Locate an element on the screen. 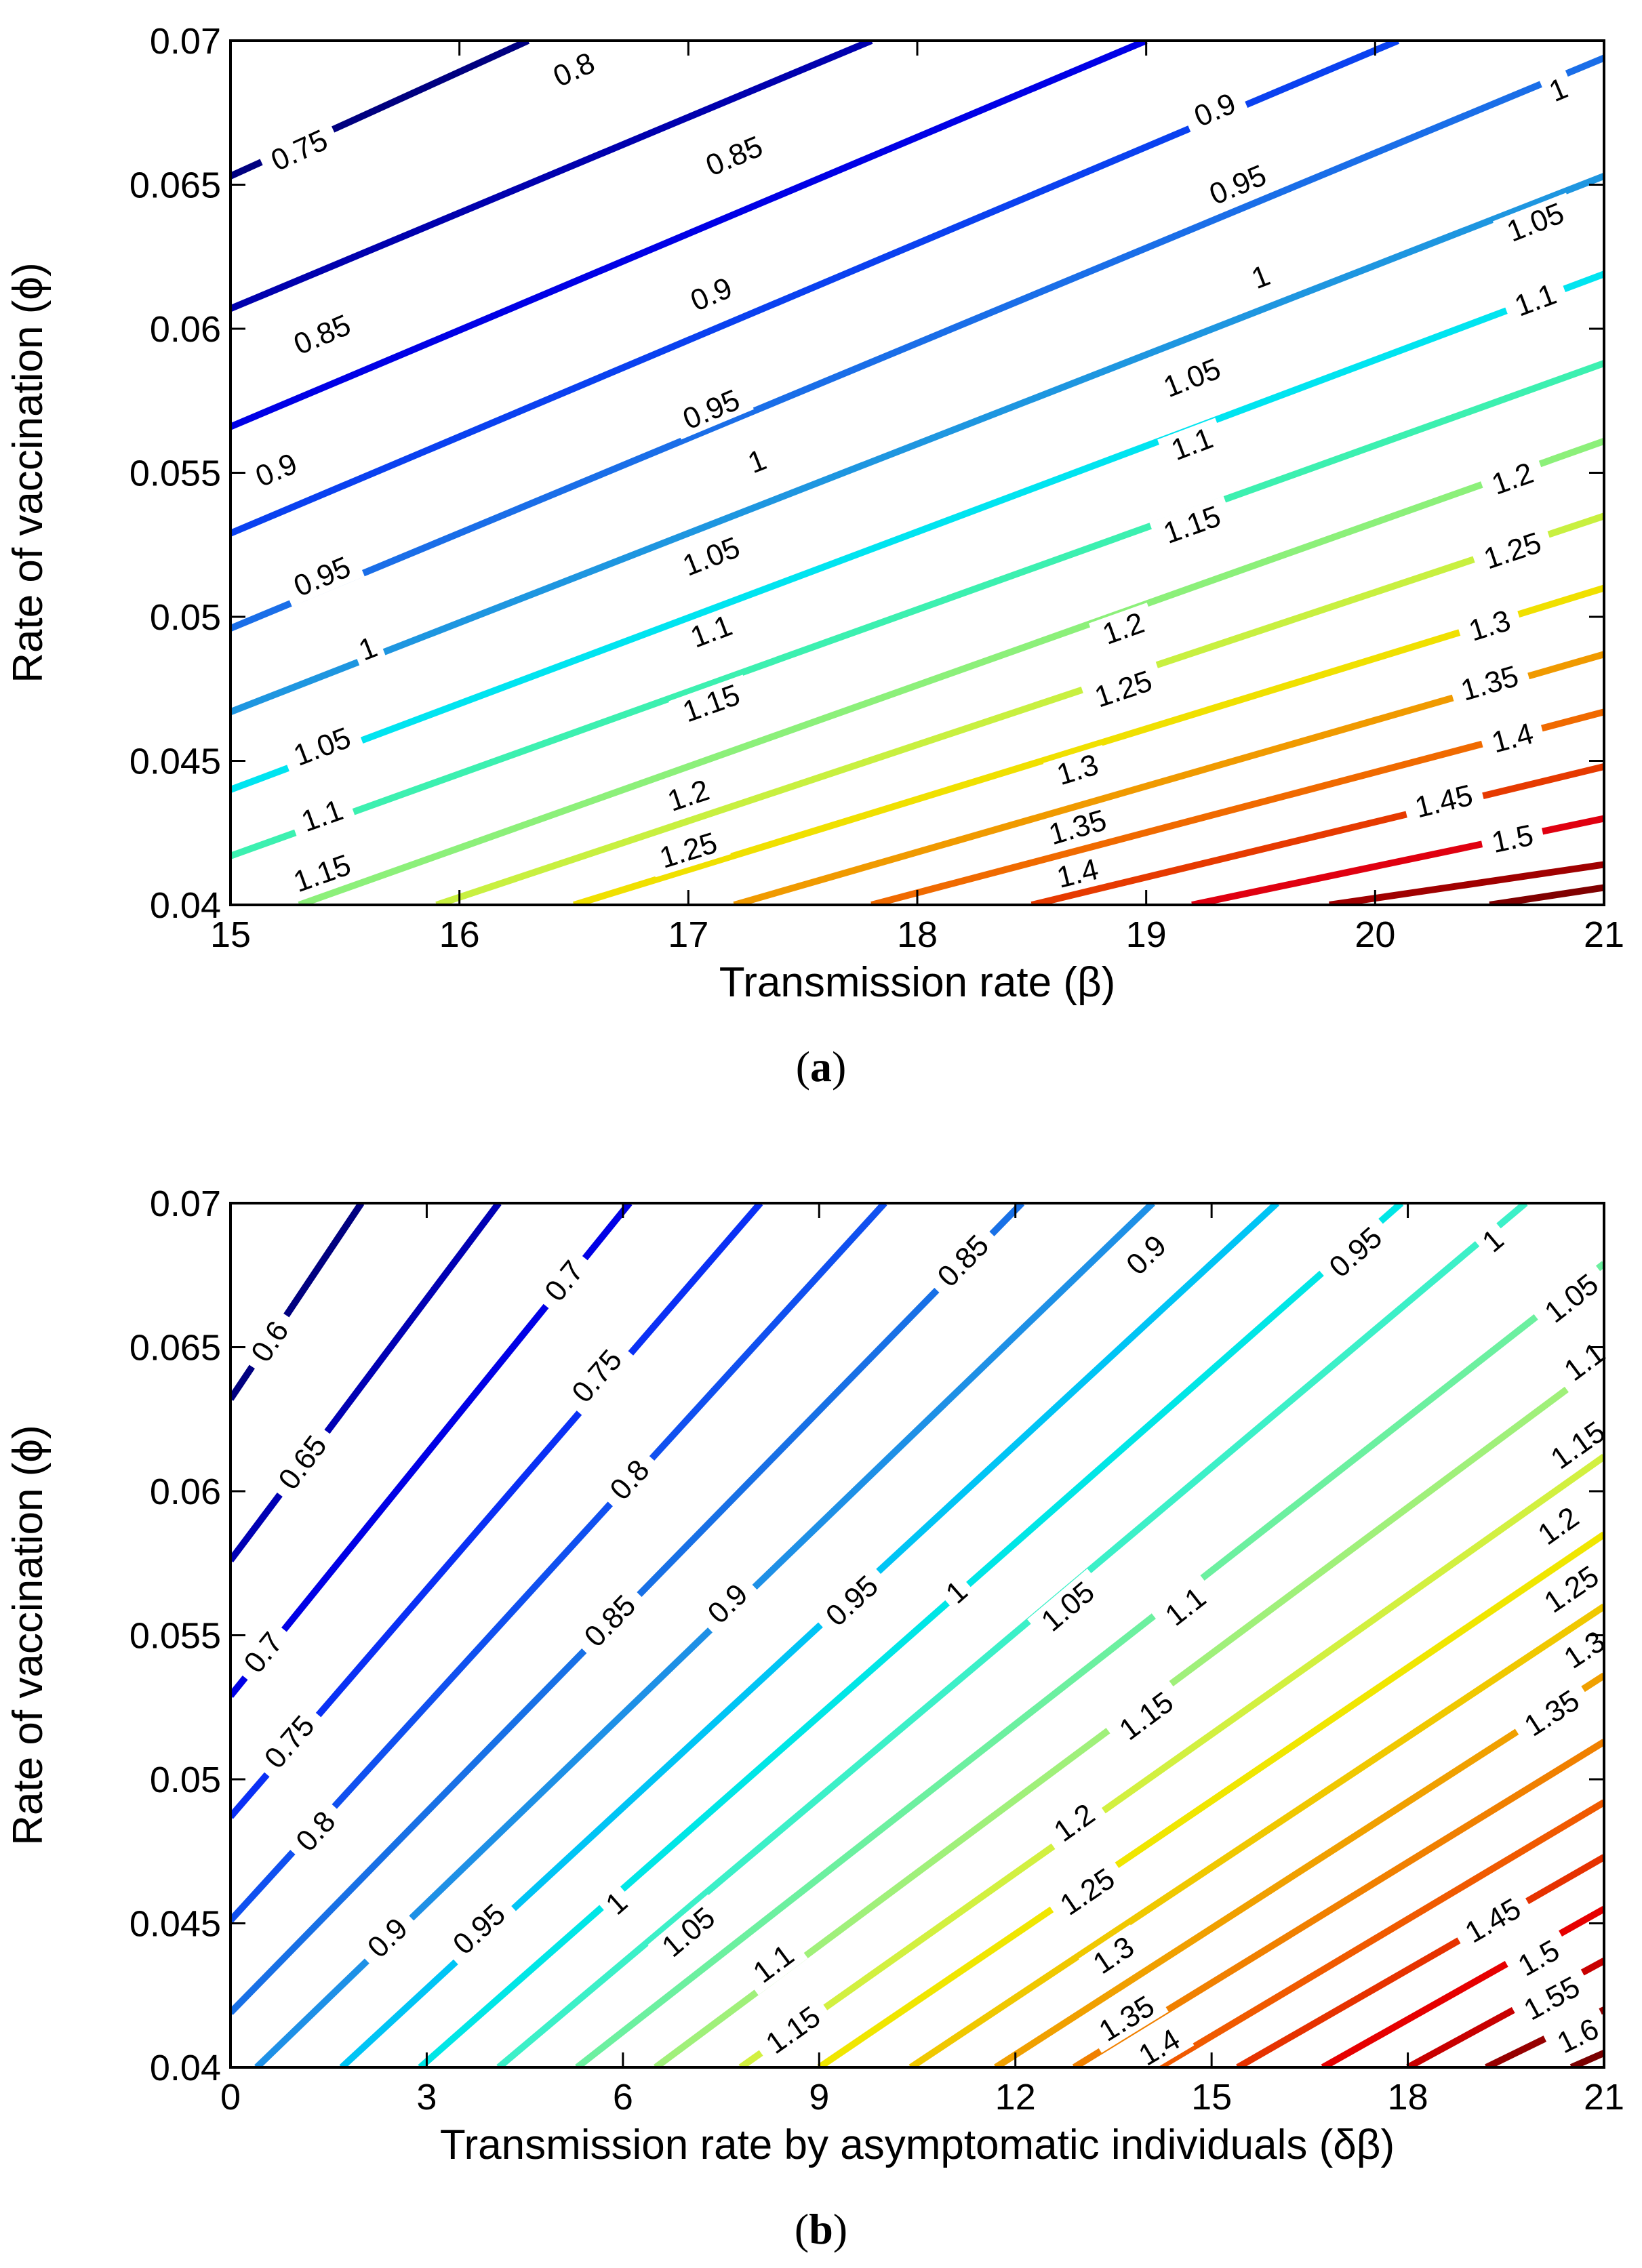  contour-label-b-36: 1.4 is located at coordinates (1159, 2047).